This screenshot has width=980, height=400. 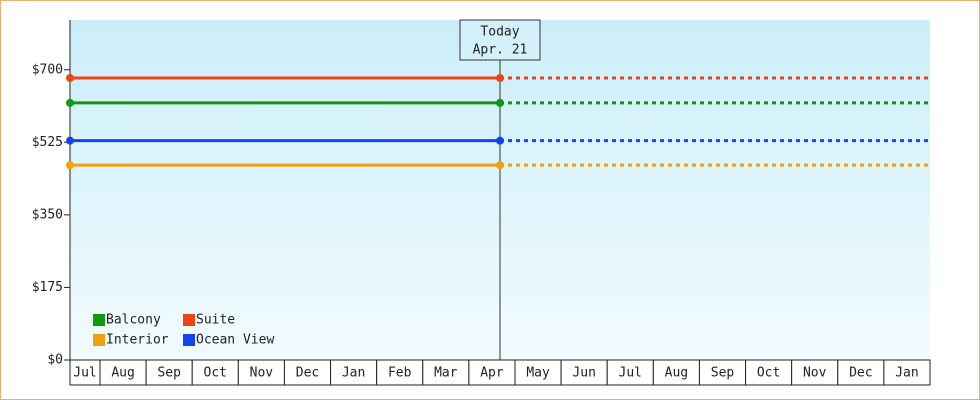 I want to click on y-tick-label: $525, so click(x=47, y=142).